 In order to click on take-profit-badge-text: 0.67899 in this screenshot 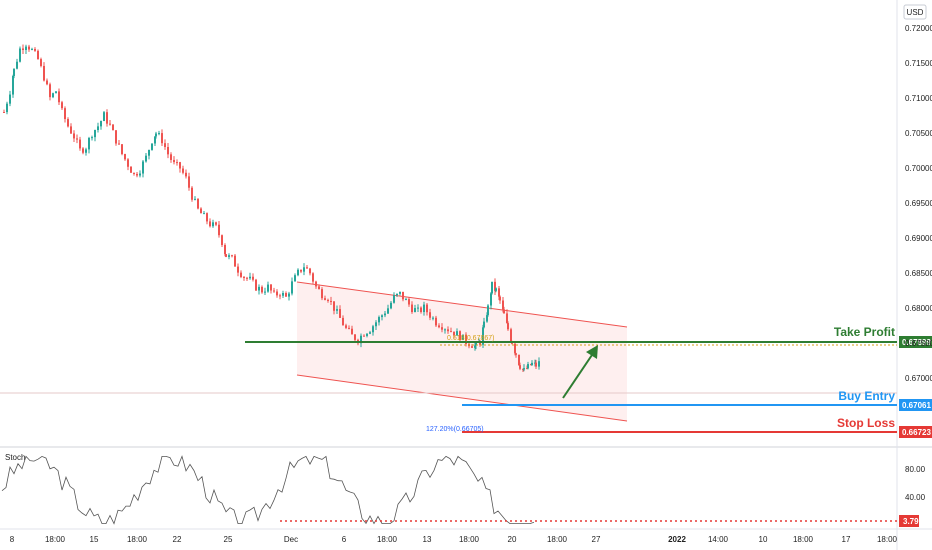, I will do `click(916, 342)`.